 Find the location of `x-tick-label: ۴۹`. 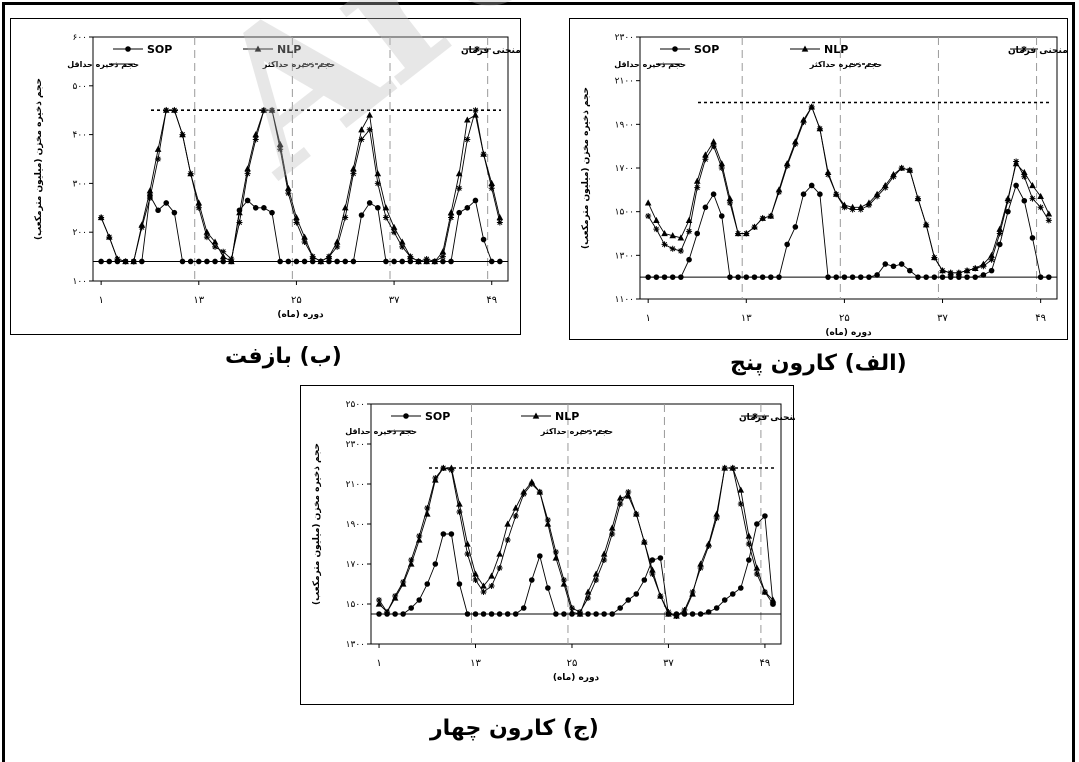

x-tick-label: ۴۹ is located at coordinates (1040, 318).